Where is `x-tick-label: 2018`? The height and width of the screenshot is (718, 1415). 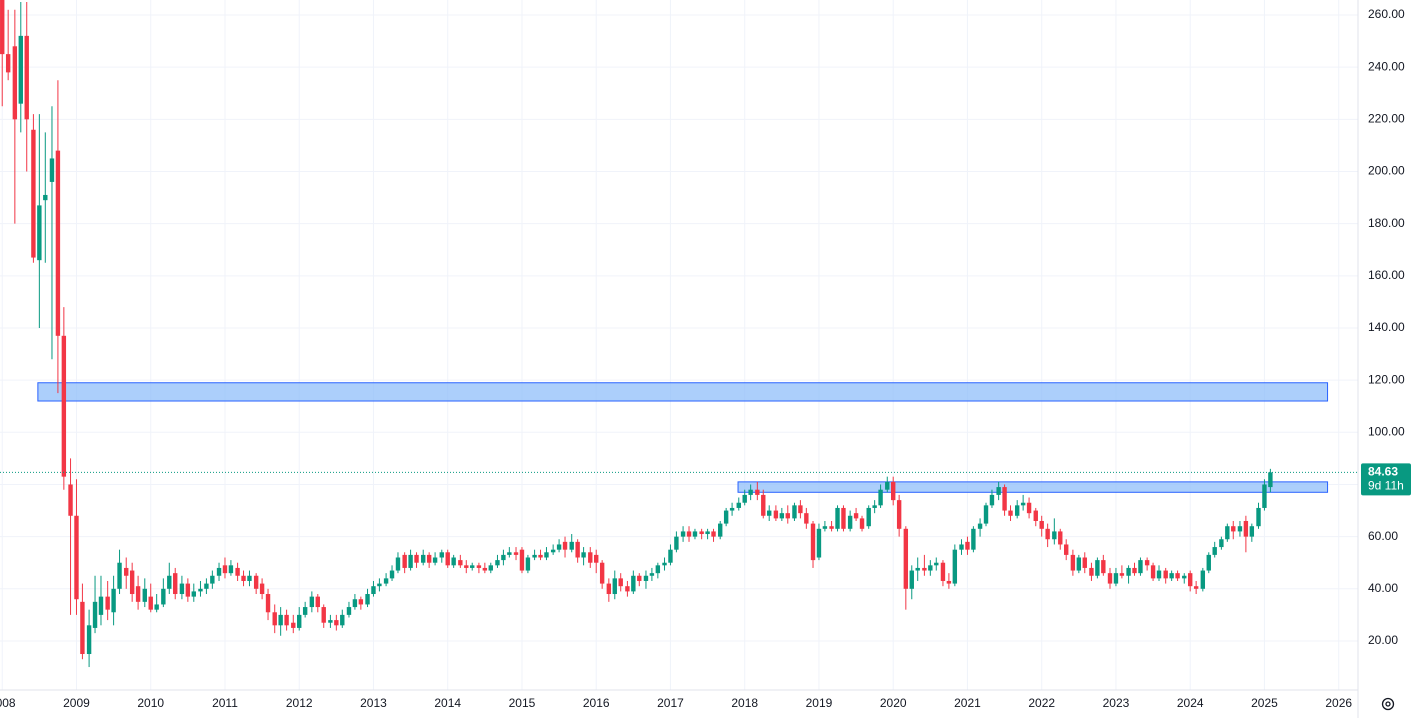
x-tick-label: 2018 is located at coordinates (744, 703).